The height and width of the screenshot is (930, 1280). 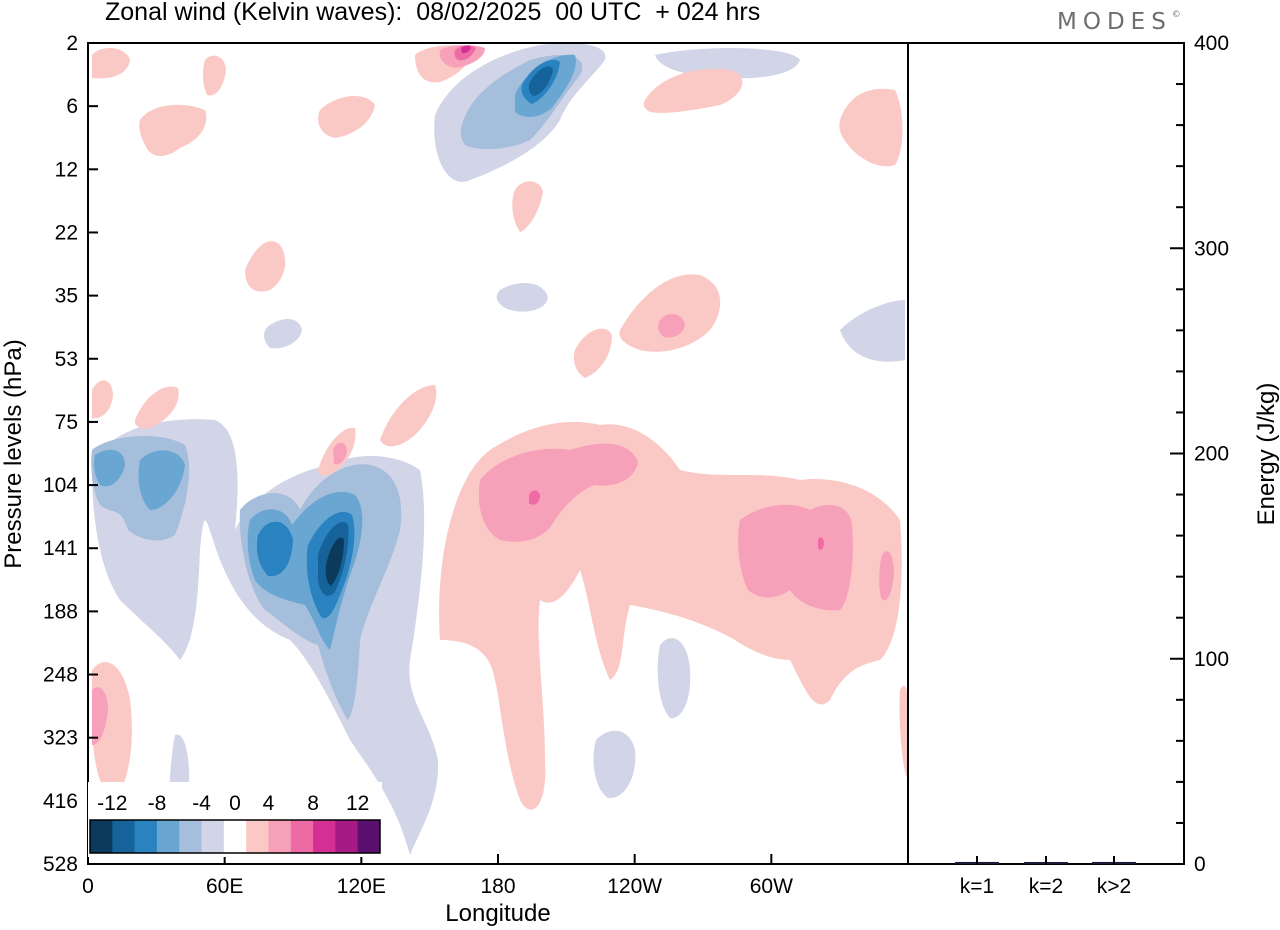 What do you see at coordinates (497, 913) in the screenshot?
I see `x-axis-label: Longitude` at bounding box center [497, 913].